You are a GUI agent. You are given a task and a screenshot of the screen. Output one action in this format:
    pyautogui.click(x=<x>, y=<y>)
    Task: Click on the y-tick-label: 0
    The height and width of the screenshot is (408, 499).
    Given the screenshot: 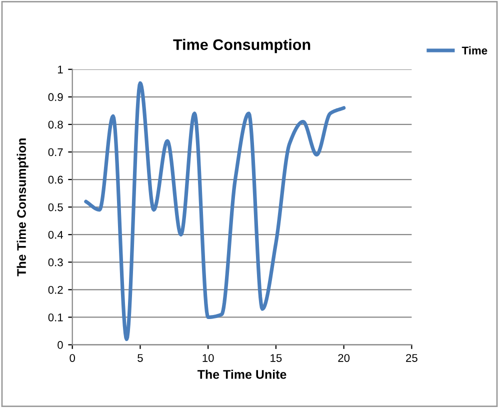 What is the action you would take?
    pyautogui.click(x=60, y=345)
    